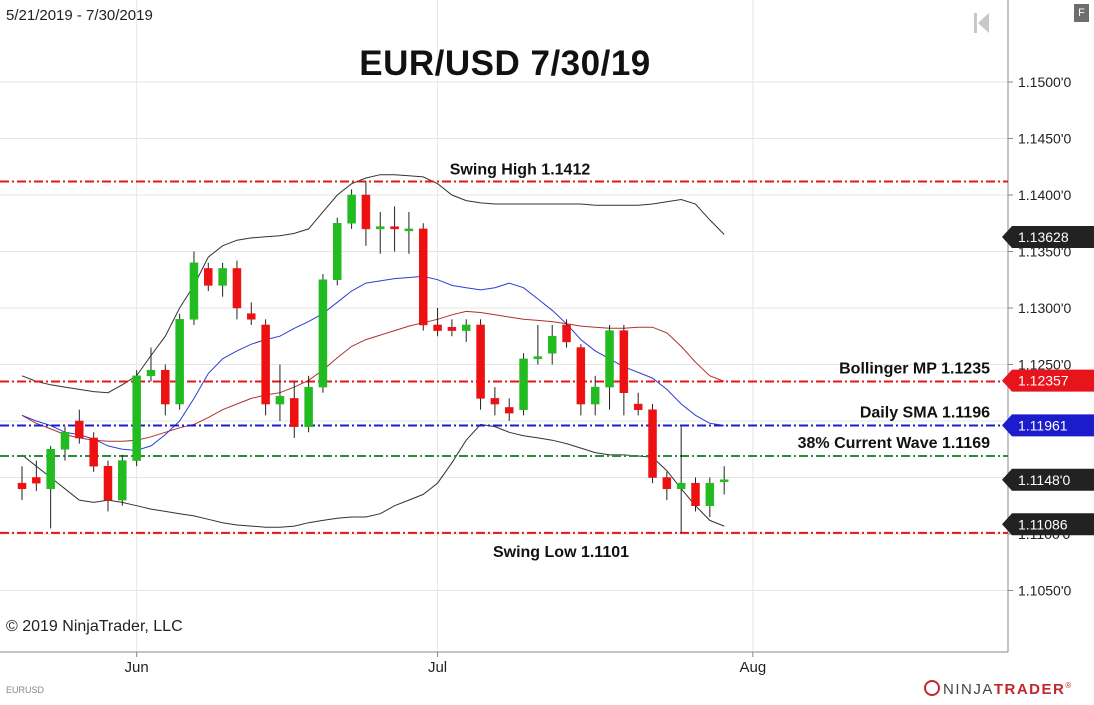 This screenshot has width=1094, height=705. I want to click on scroll-to-end-button, so click(982, 23).